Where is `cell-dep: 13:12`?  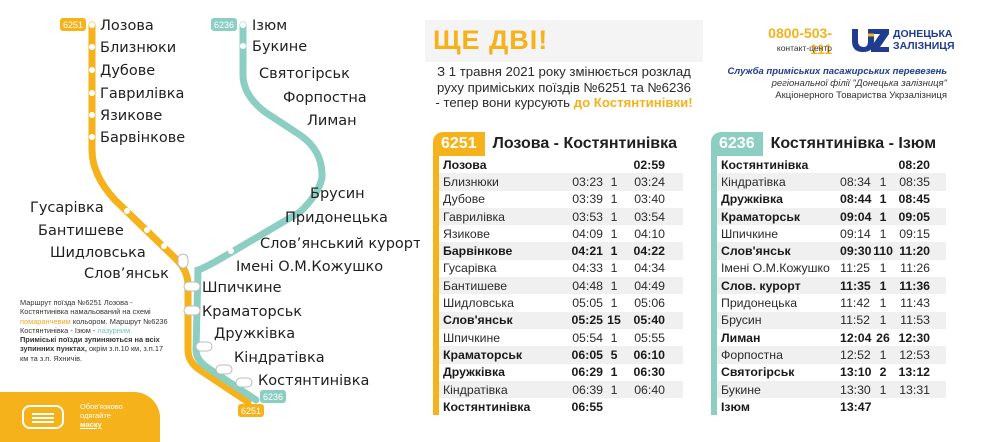
cell-dep: 13:12 is located at coordinates (914, 372).